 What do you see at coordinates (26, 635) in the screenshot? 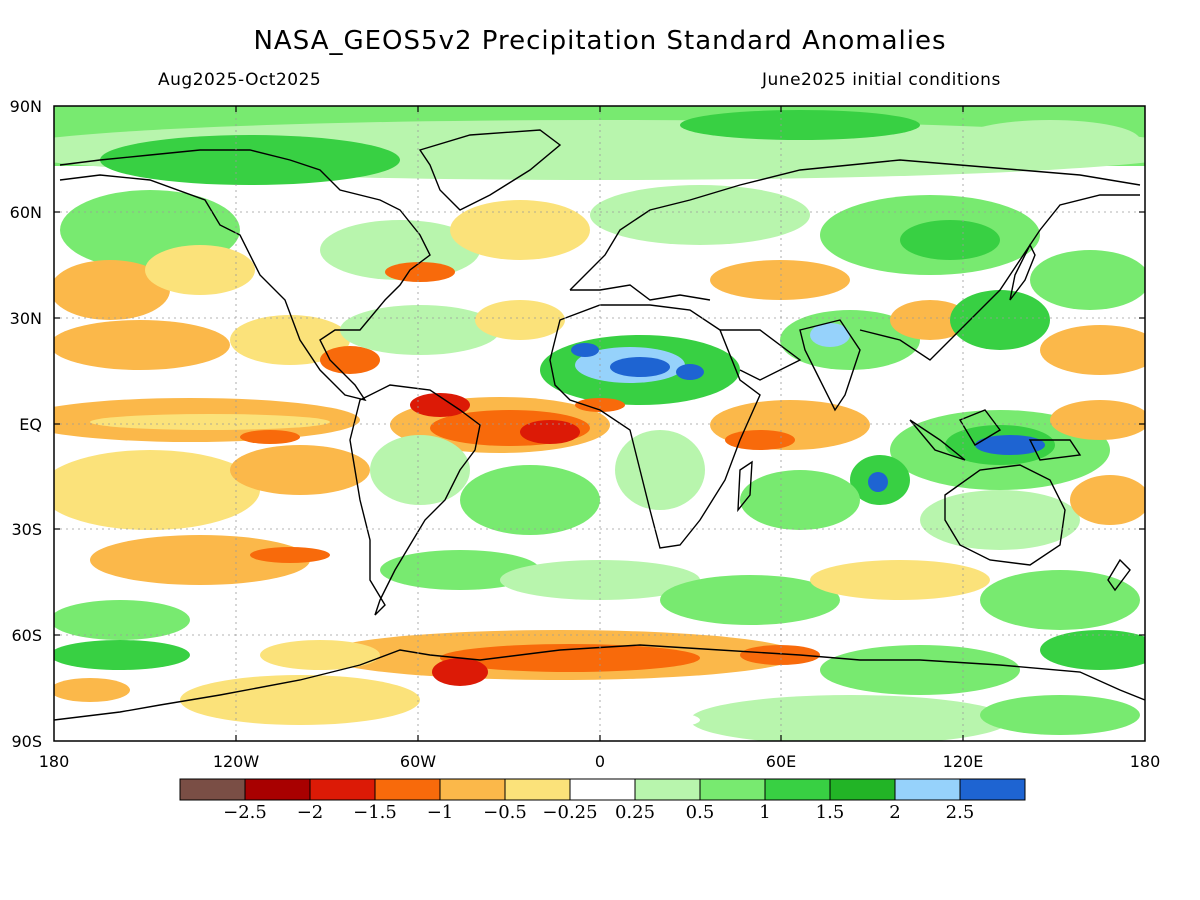
I see `lat-label-60s: 60S` at bounding box center [26, 635].